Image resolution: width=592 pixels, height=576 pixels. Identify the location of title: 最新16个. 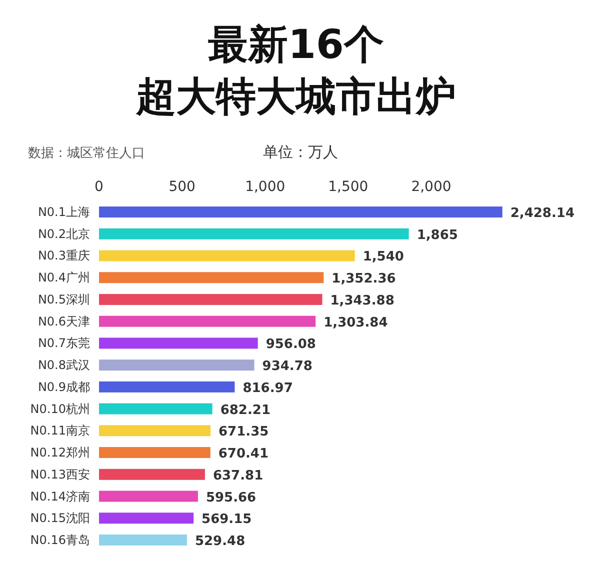
(296, 45).